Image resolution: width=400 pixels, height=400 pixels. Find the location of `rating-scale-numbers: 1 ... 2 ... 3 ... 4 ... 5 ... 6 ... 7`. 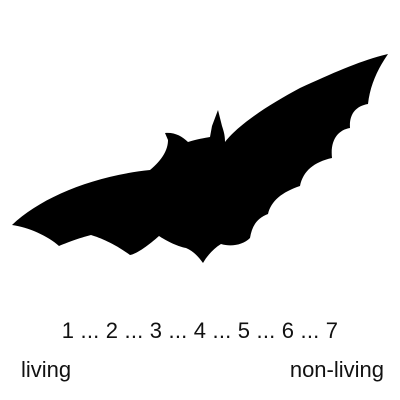

rating-scale-numbers: 1 ... 2 ... 3 ... 4 ... 5 ... 6 ... 7 is located at coordinates (200, 331).